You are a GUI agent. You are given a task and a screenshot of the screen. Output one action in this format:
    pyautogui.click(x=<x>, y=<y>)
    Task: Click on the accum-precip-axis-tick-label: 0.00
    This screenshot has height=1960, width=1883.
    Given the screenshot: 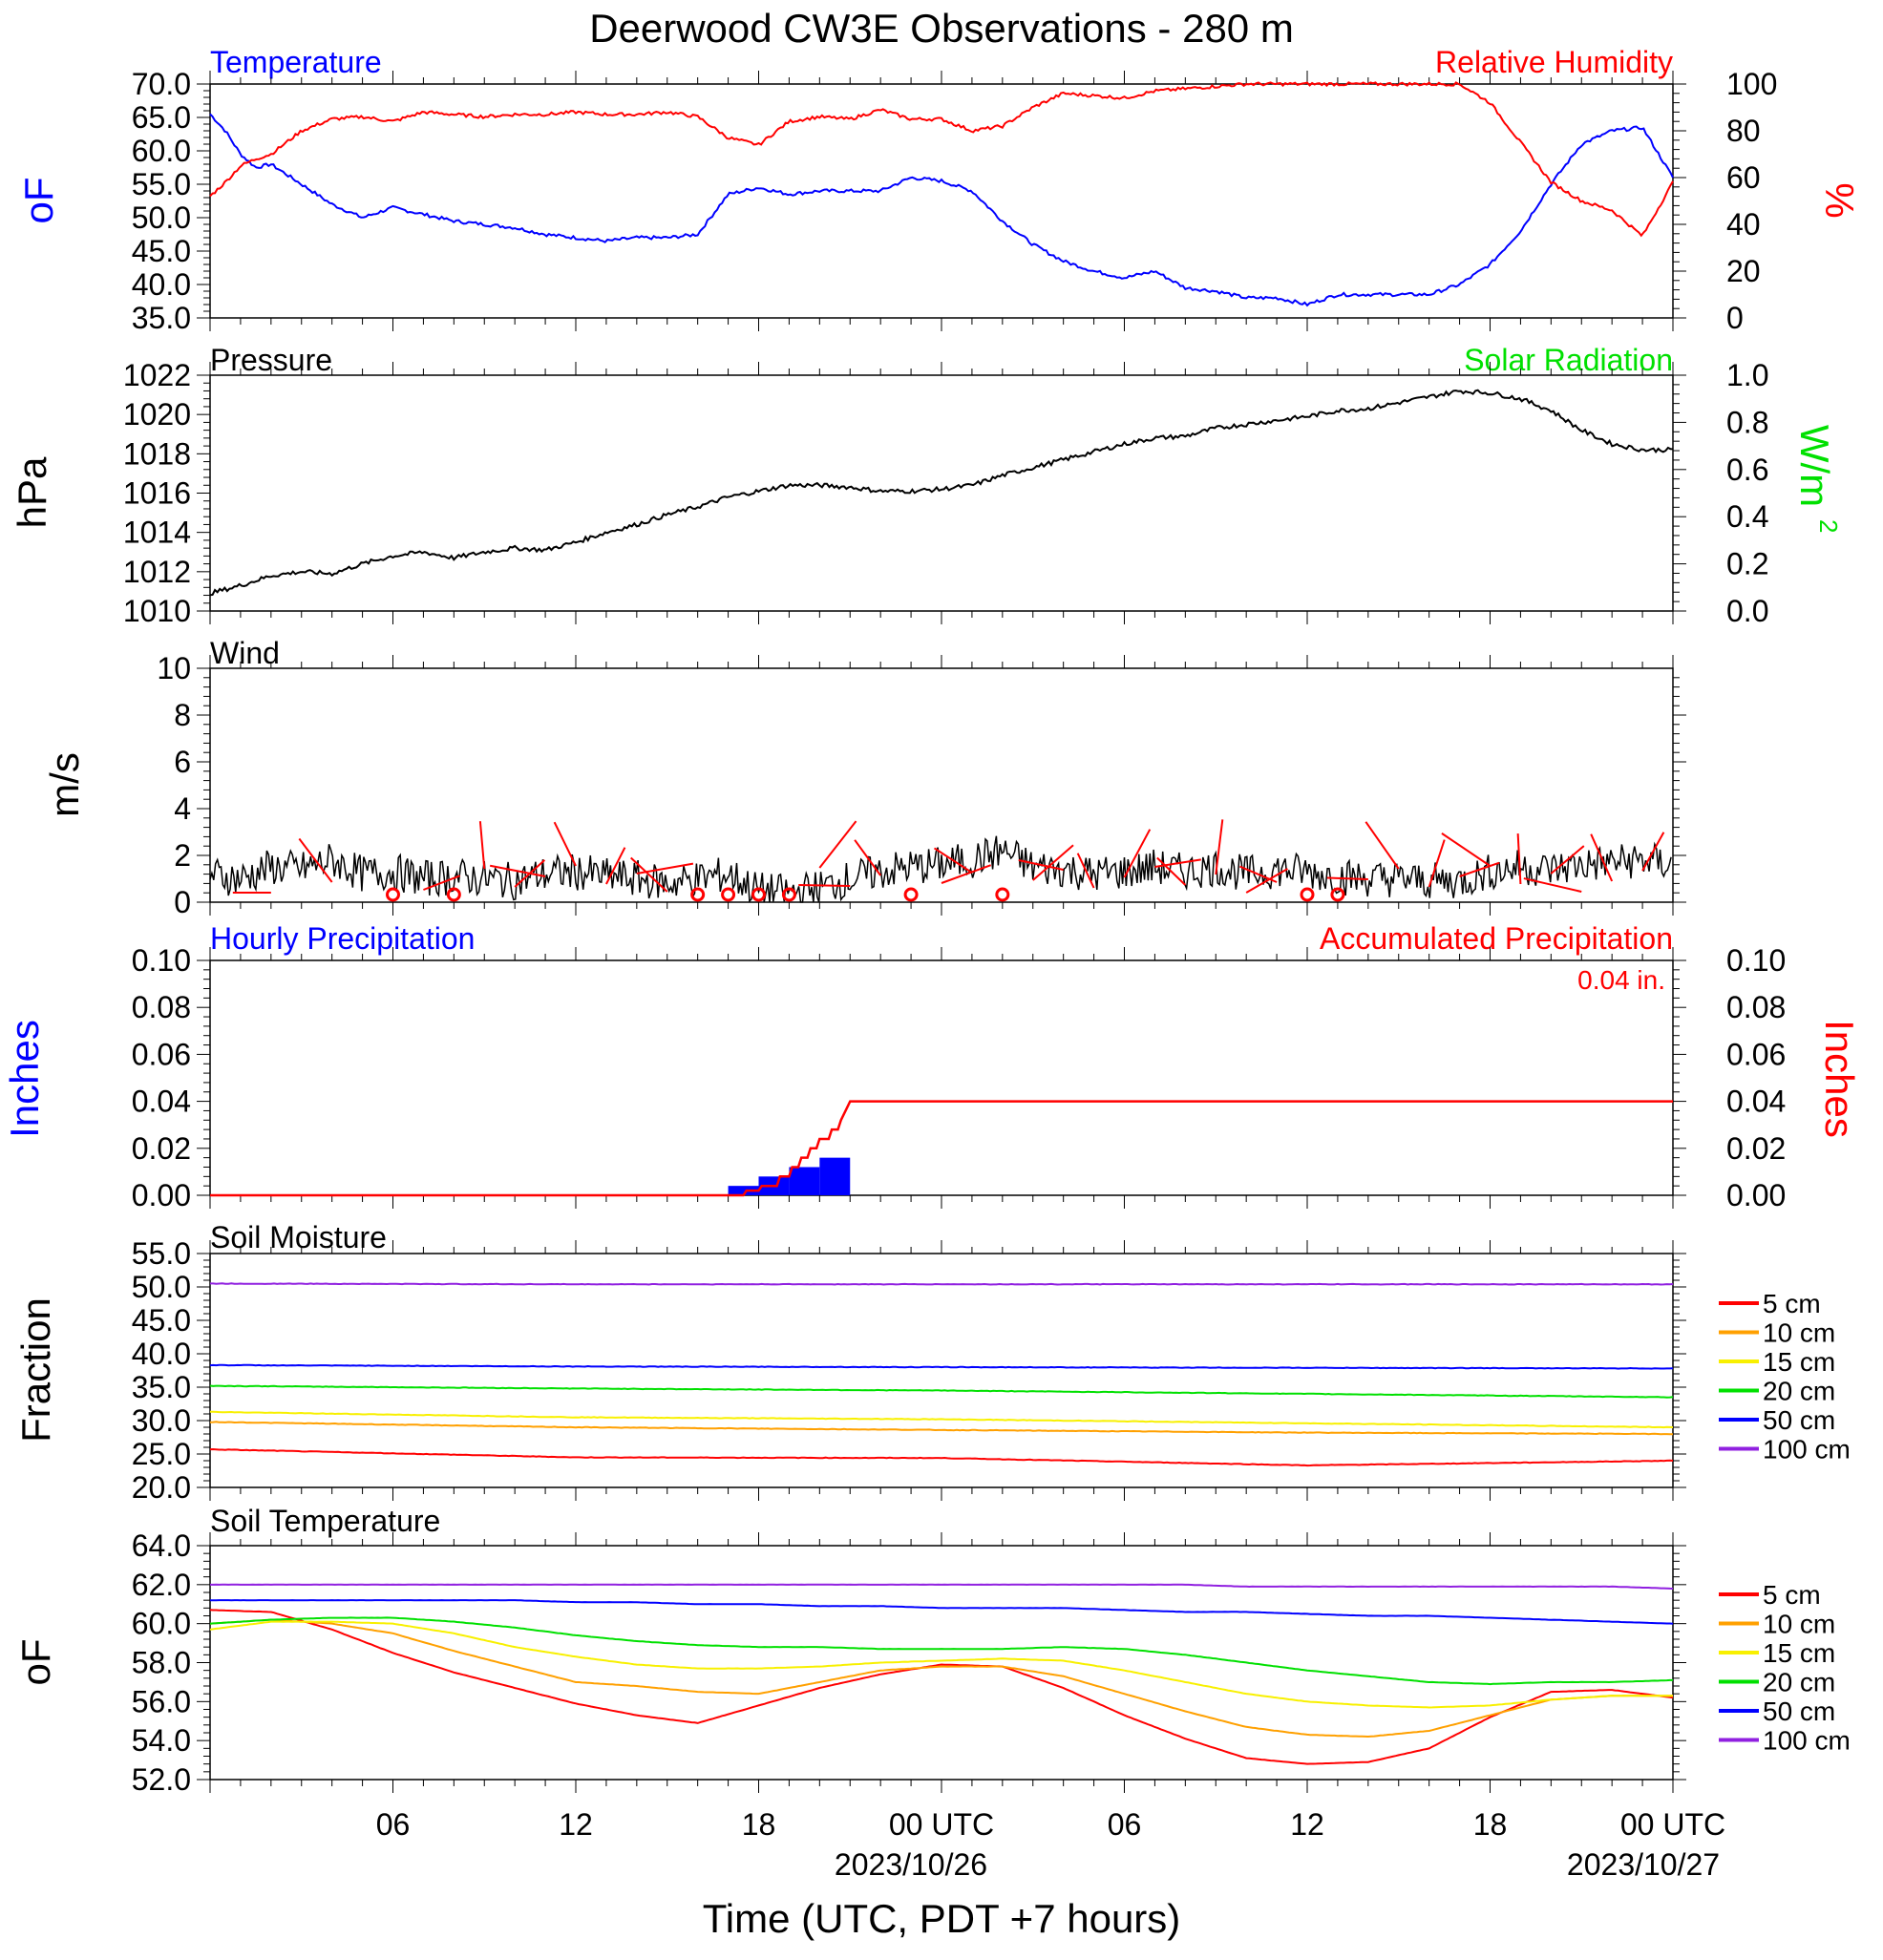 What is the action you would take?
    pyautogui.click(x=1756, y=1195)
    